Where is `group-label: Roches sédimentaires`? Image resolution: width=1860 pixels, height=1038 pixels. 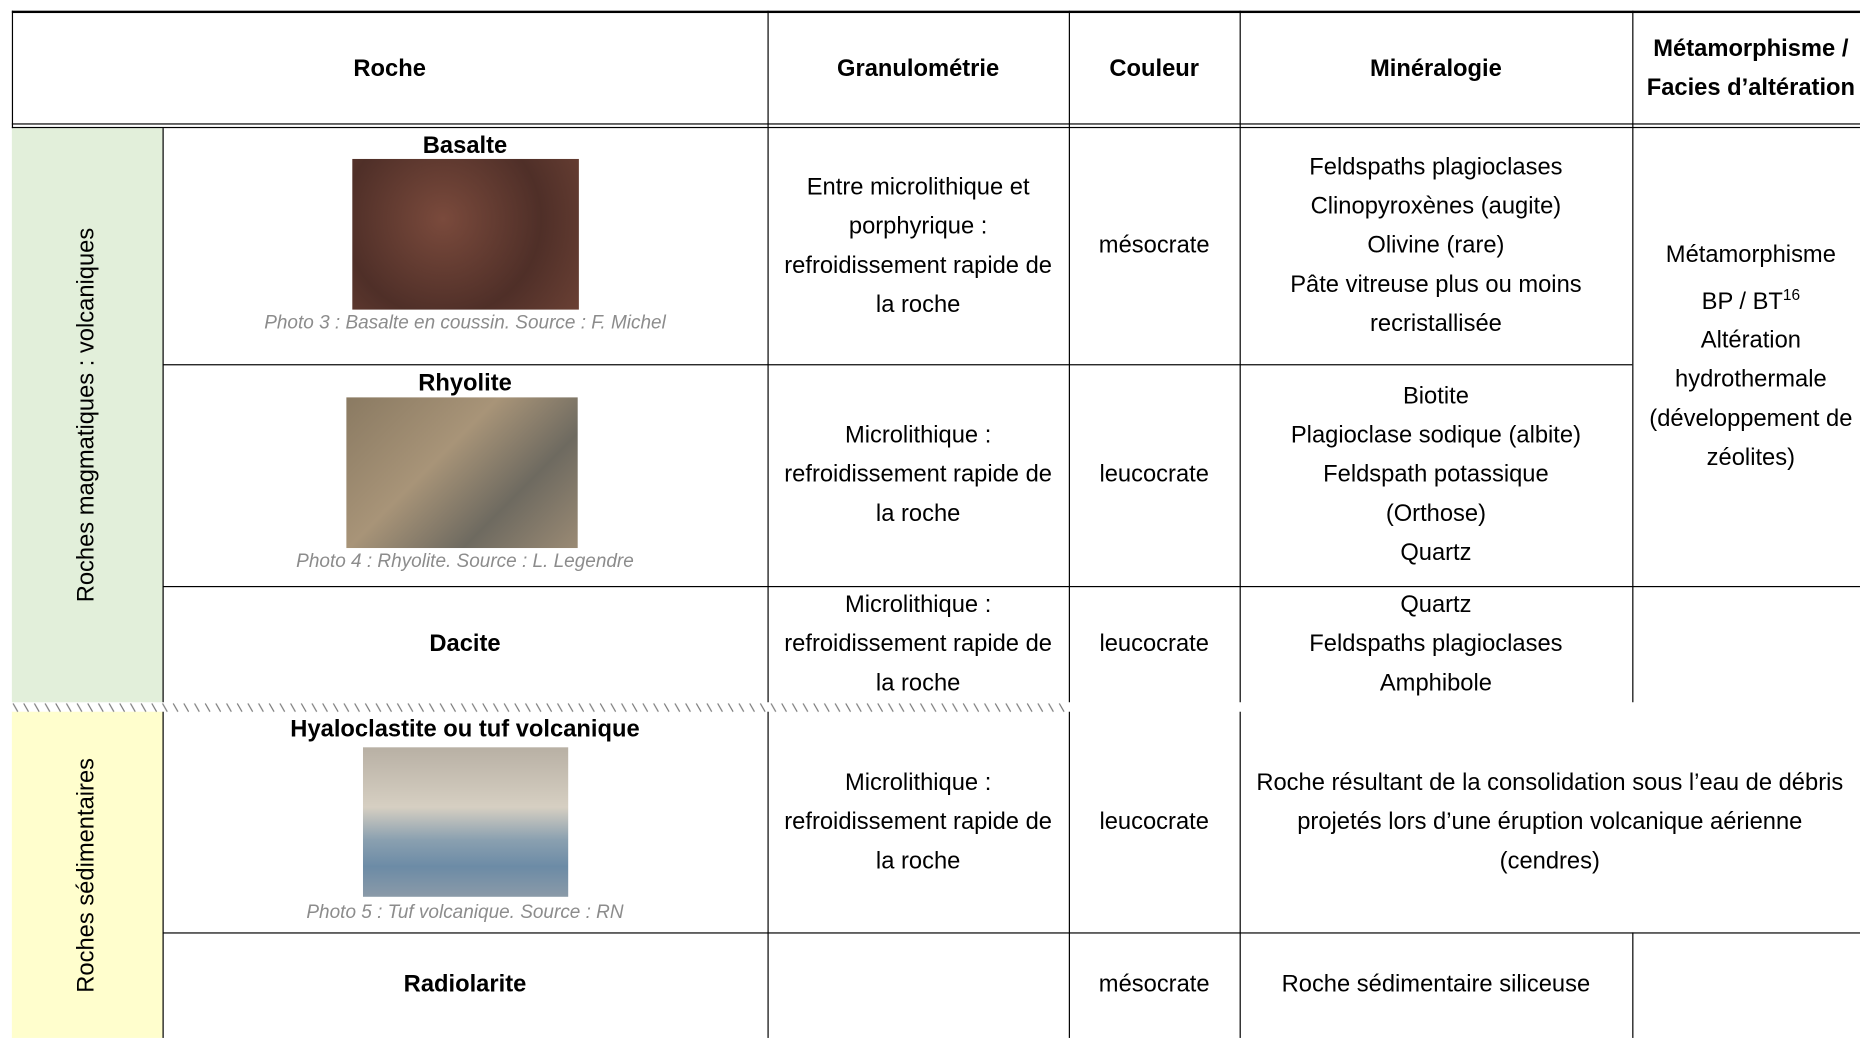 group-label: Roches sédimentaires is located at coordinates (86, 875).